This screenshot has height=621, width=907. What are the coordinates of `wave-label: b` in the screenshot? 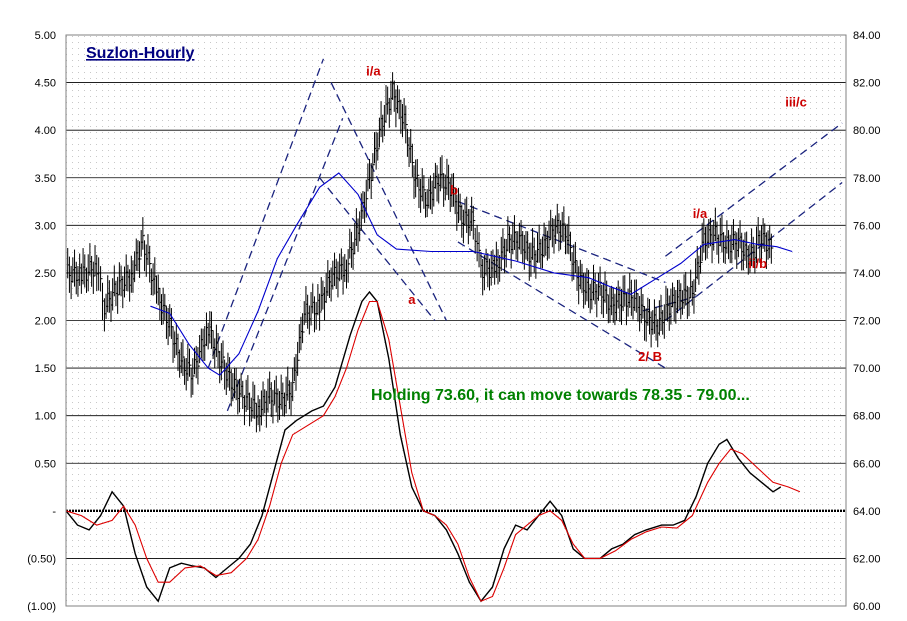 It's located at (454, 189).